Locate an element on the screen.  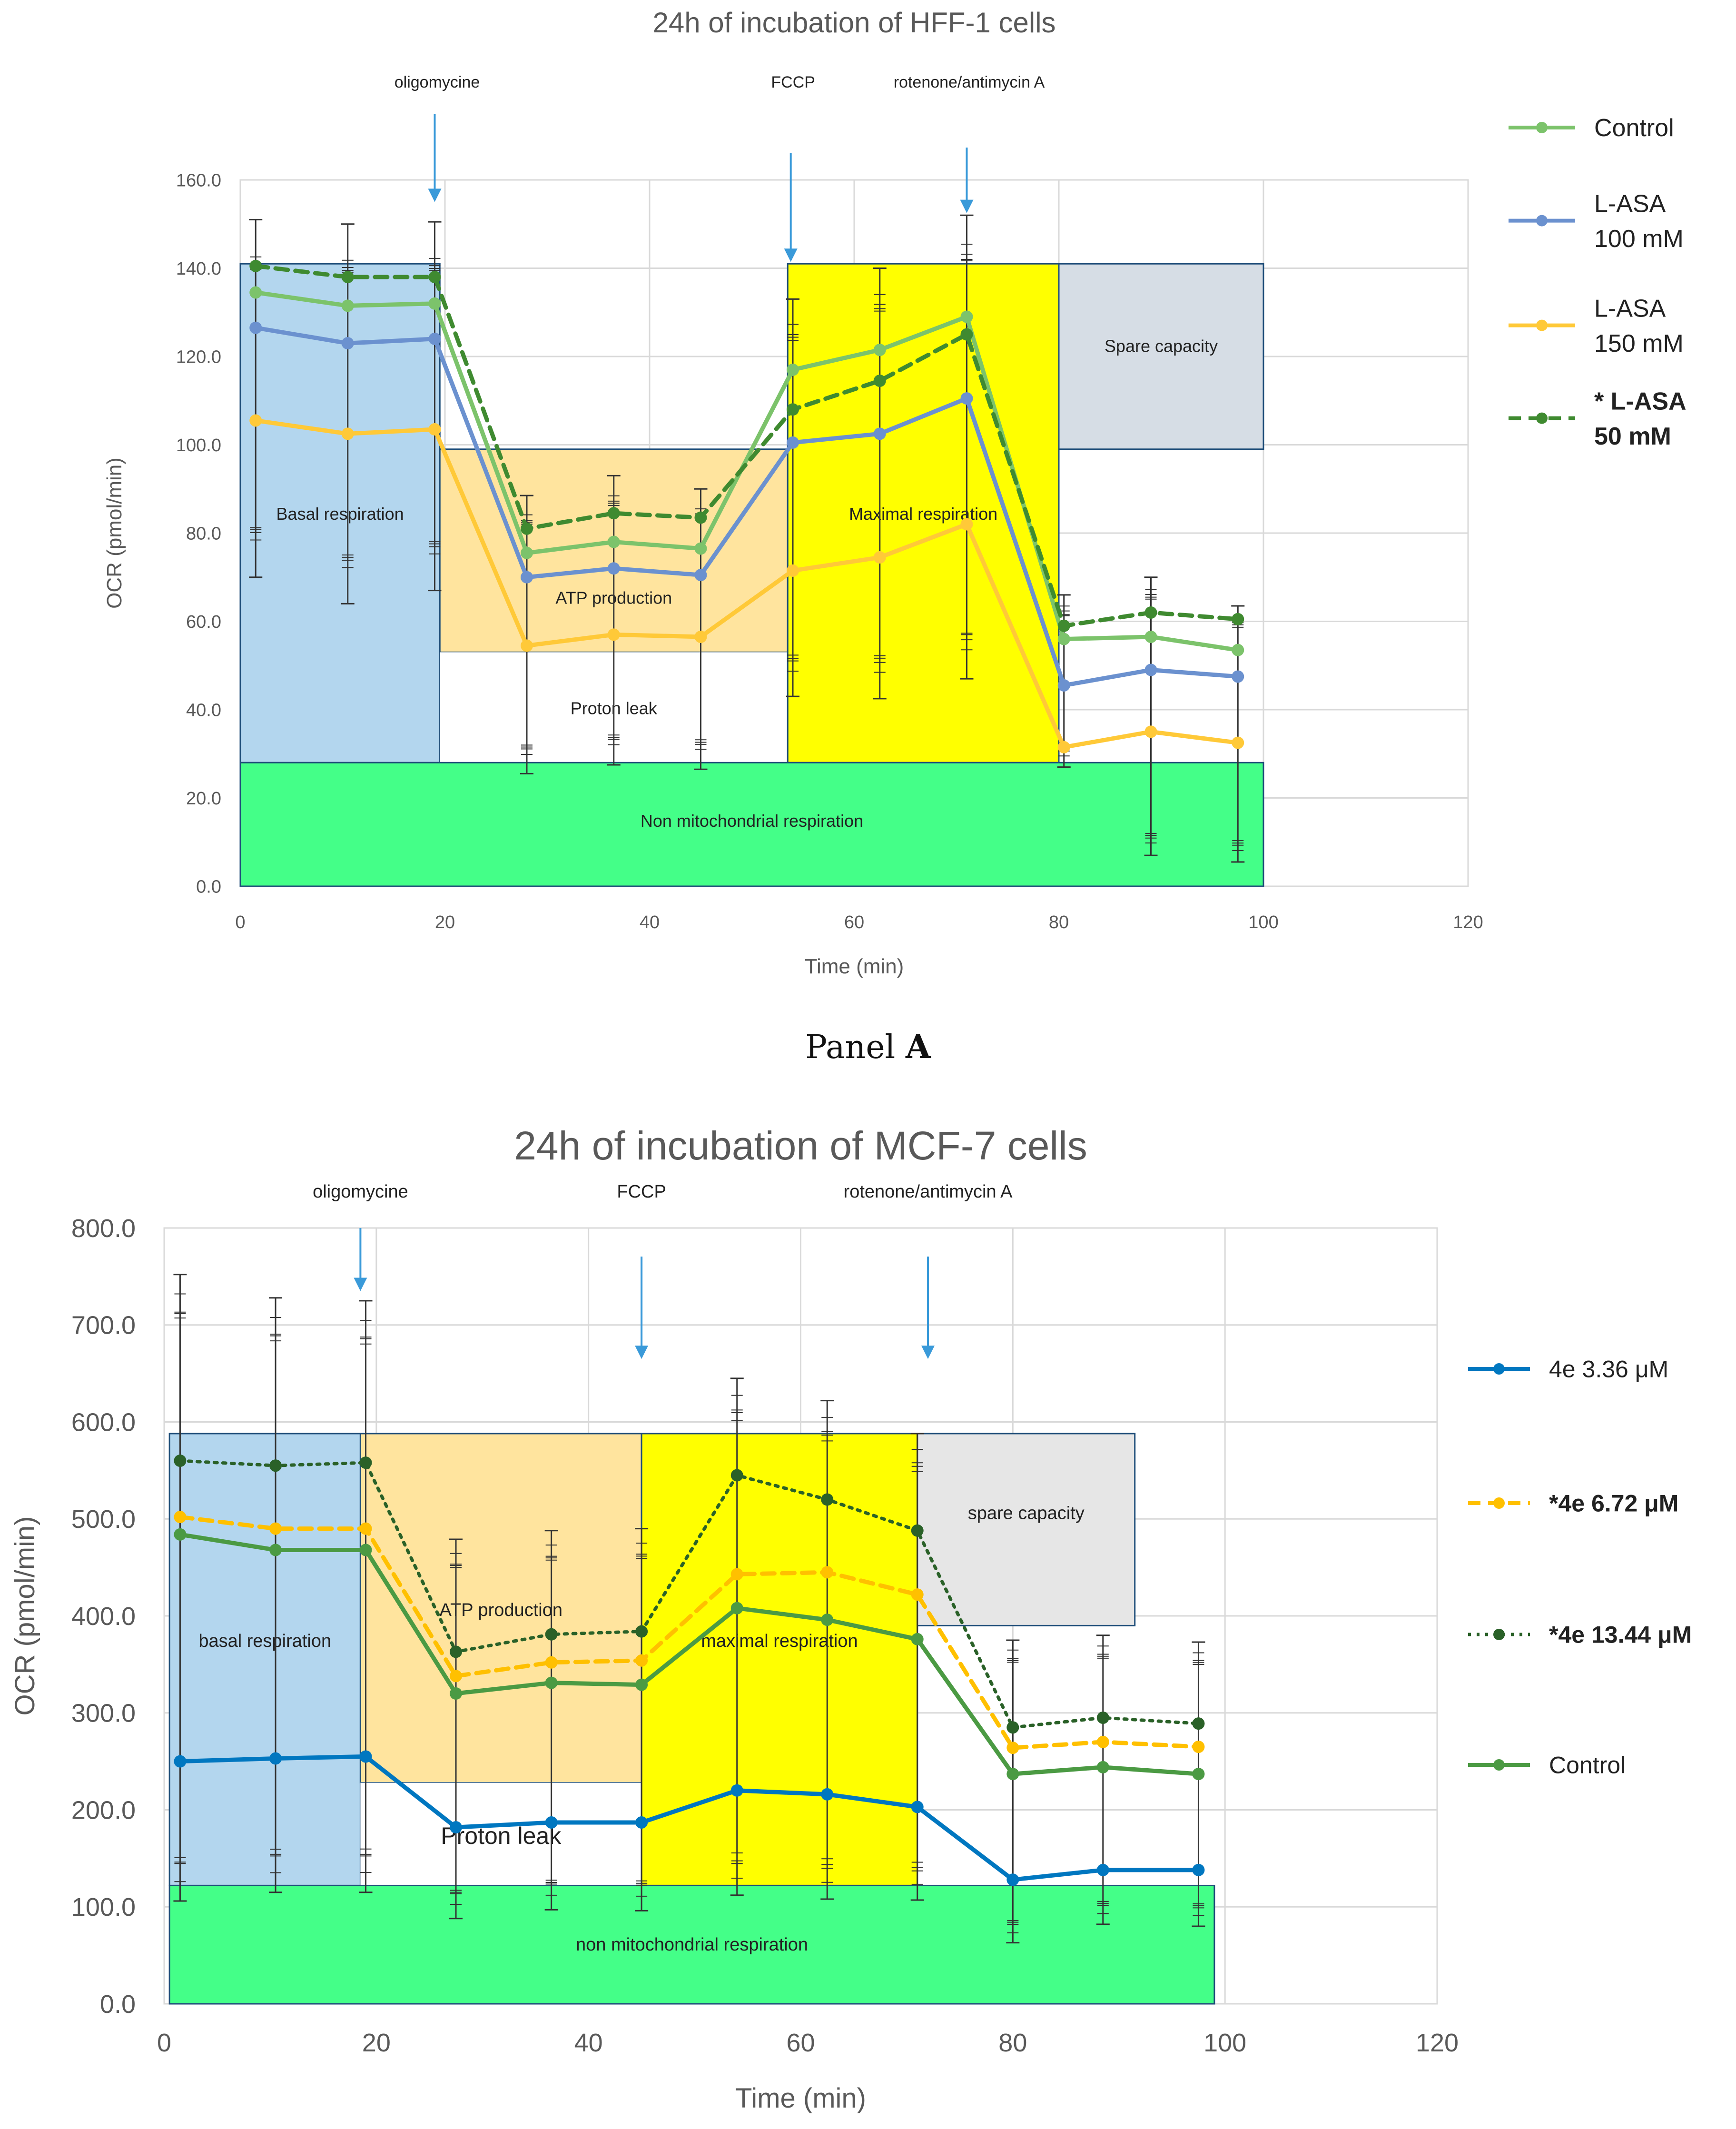
legend-l-asa-150-mm-label: L-ASA is located at coordinates (1630, 308).